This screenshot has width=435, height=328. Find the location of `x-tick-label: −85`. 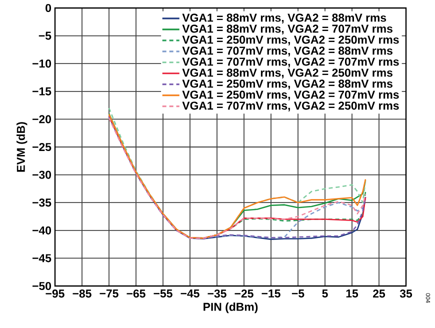

x-tick-label: −85 is located at coordinates (82, 294).